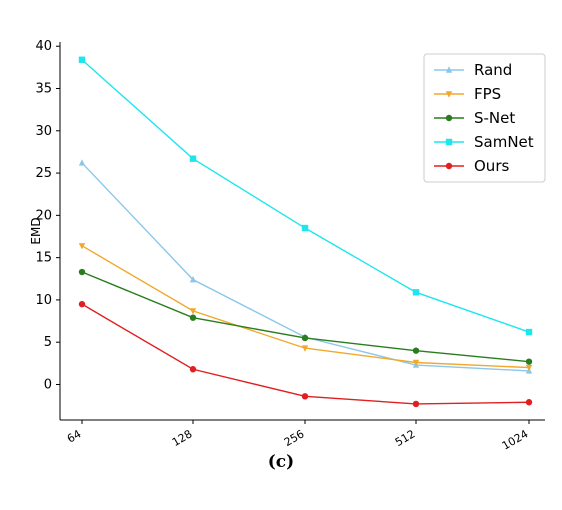  Describe the element at coordinates (405, 438) in the screenshot. I see `x-tick-label: 512` at that location.